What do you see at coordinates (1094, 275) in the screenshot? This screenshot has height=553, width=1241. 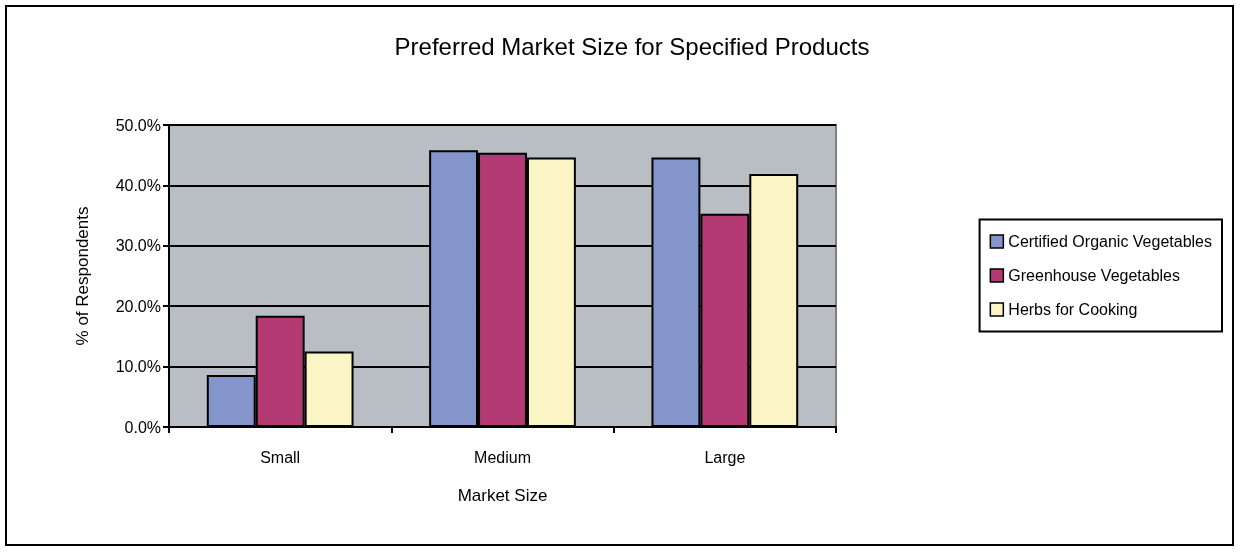 I see `legend-label: Greenhouse Vegetables` at bounding box center [1094, 275].